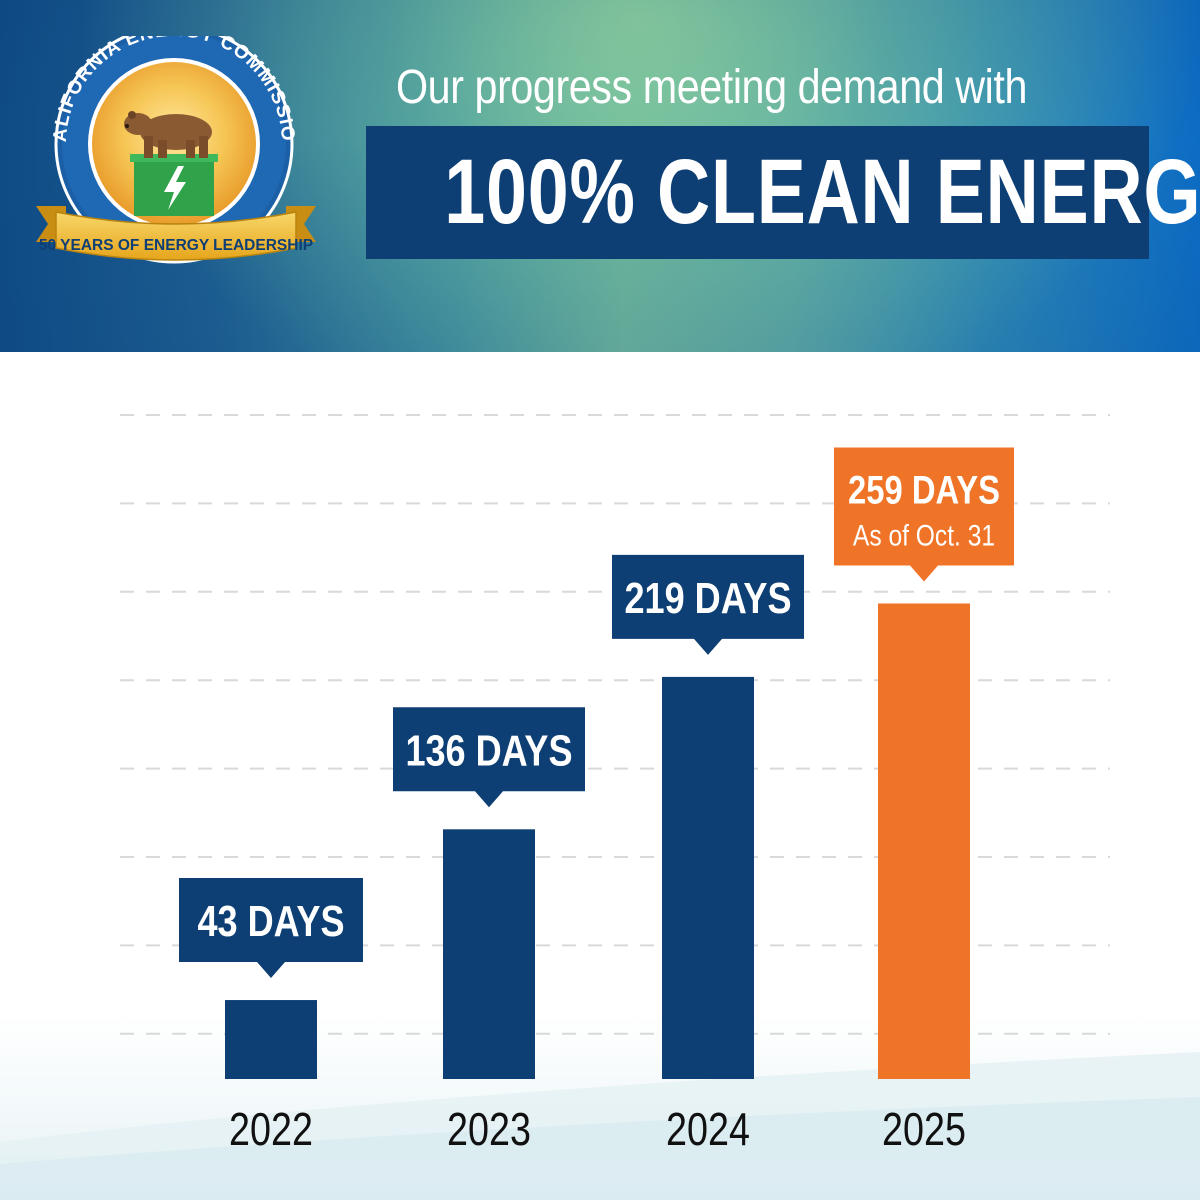 The image size is (1200, 1200). Describe the element at coordinates (924, 535) in the screenshot. I see `value-note: As of Oct. 31` at that location.